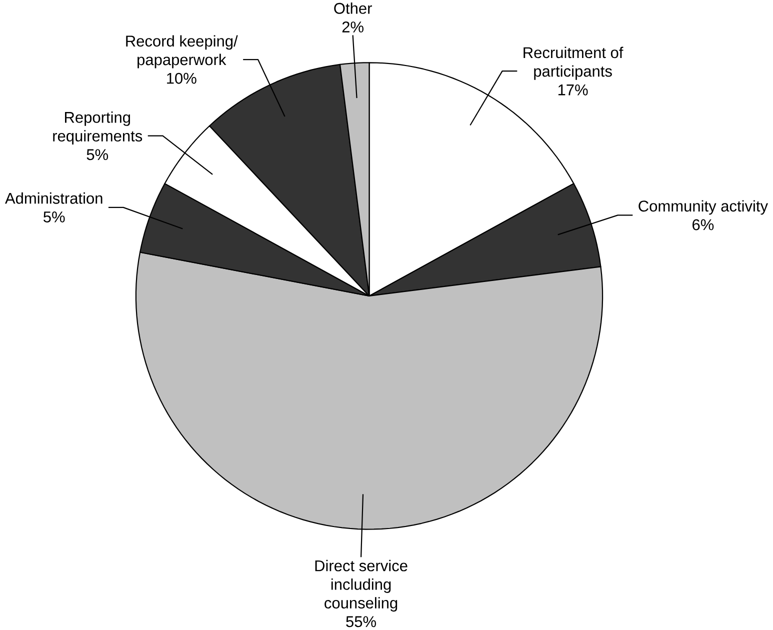  What do you see at coordinates (703, 224) in the screenshot?
I see `data-label: 6%` at bounding box center [703, 224].